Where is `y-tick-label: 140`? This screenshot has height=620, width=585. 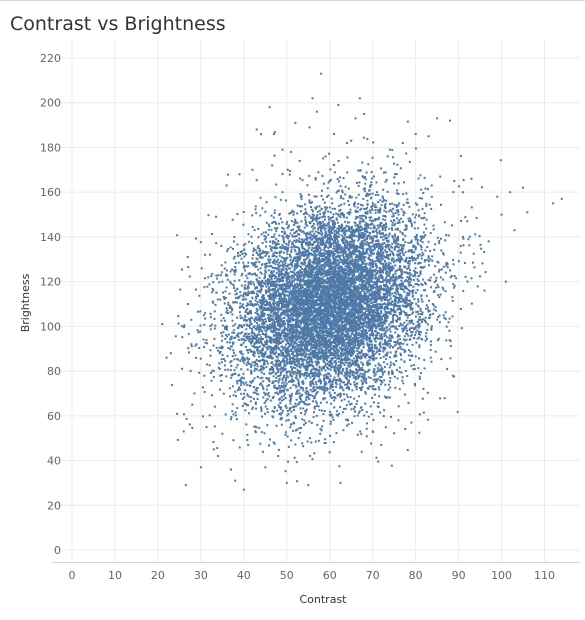
y-tick-label: 140 is located at coordinates (50, 237).